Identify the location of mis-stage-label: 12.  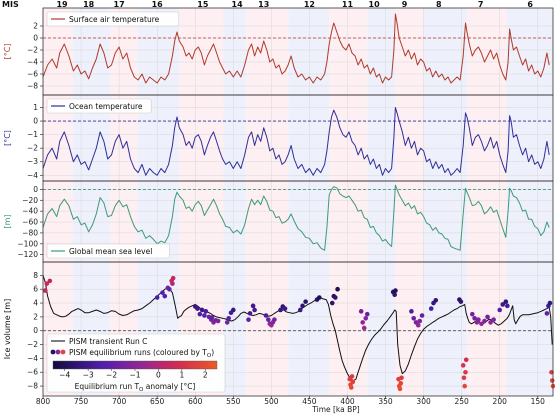
(309, 4).